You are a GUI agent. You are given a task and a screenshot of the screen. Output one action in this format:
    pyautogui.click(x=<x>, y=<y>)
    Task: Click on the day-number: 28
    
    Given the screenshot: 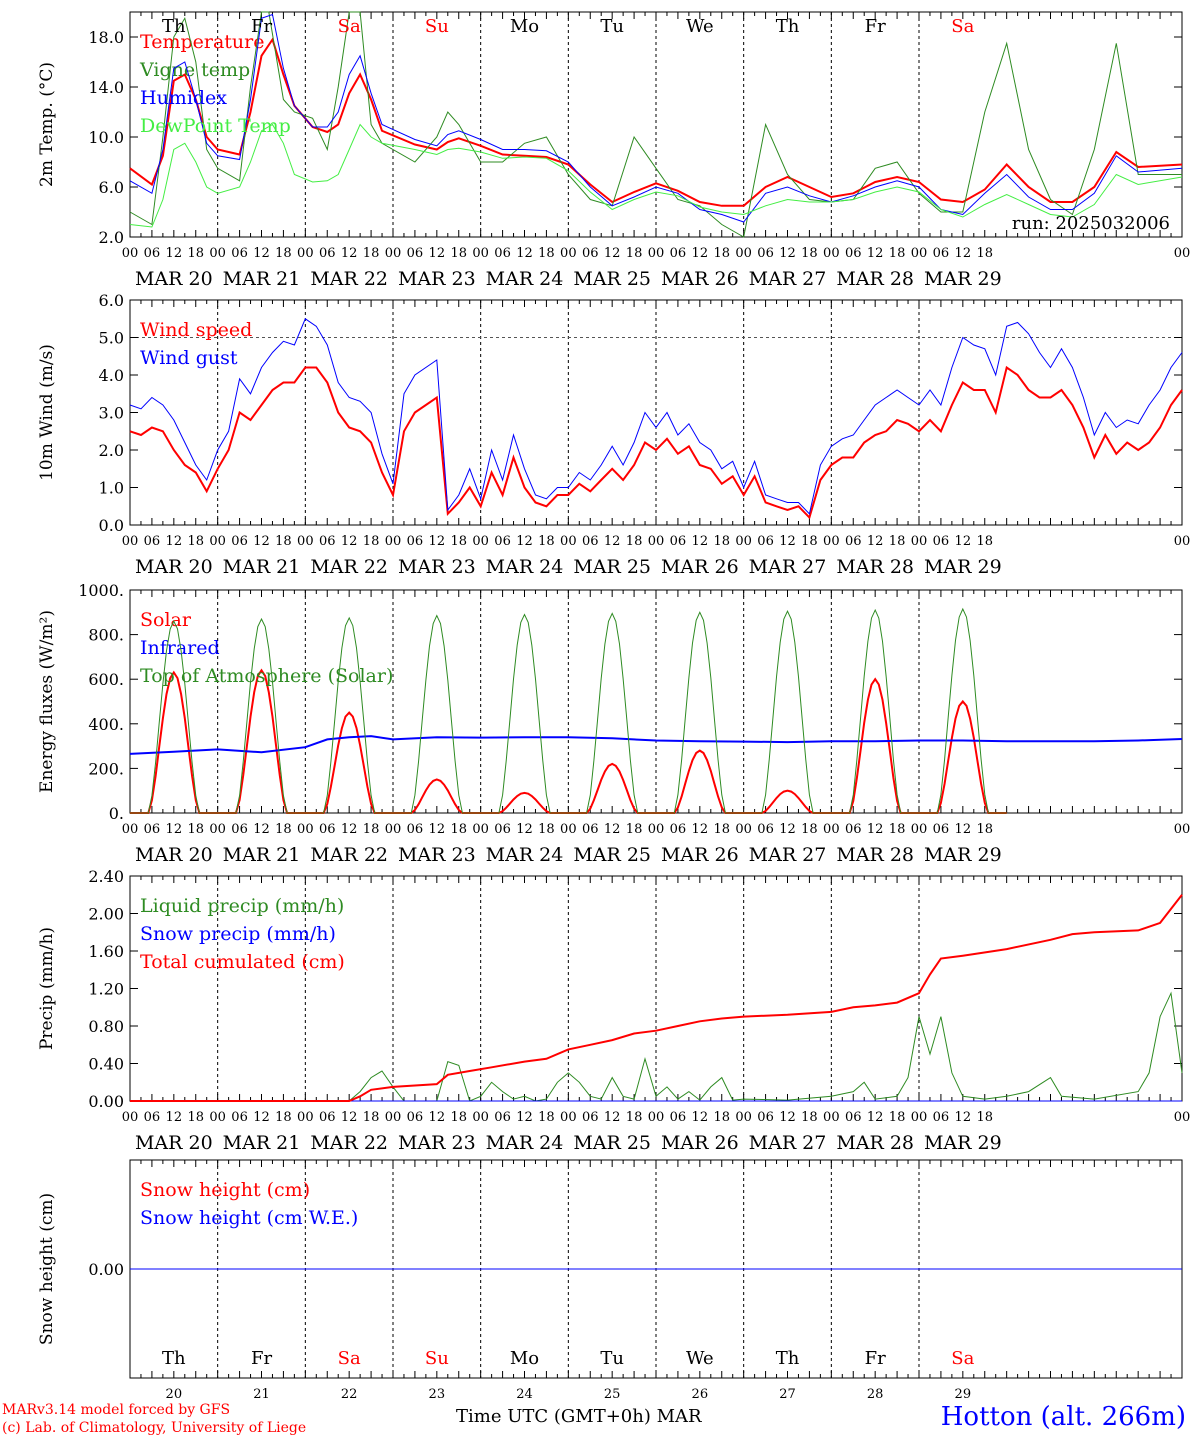 What is the action you would take?
    pyautogui.click(x=875, y=1394)
    